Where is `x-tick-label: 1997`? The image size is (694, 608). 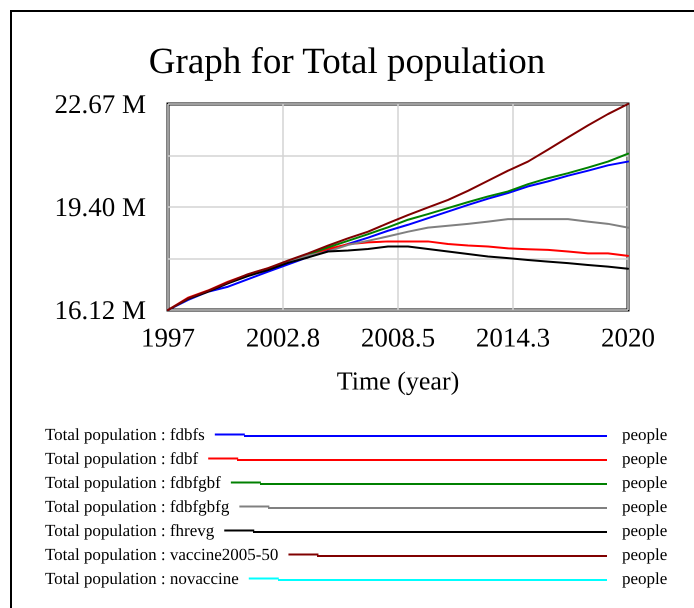 x-tick-label: 1997 is located at coordinates (168, 337).